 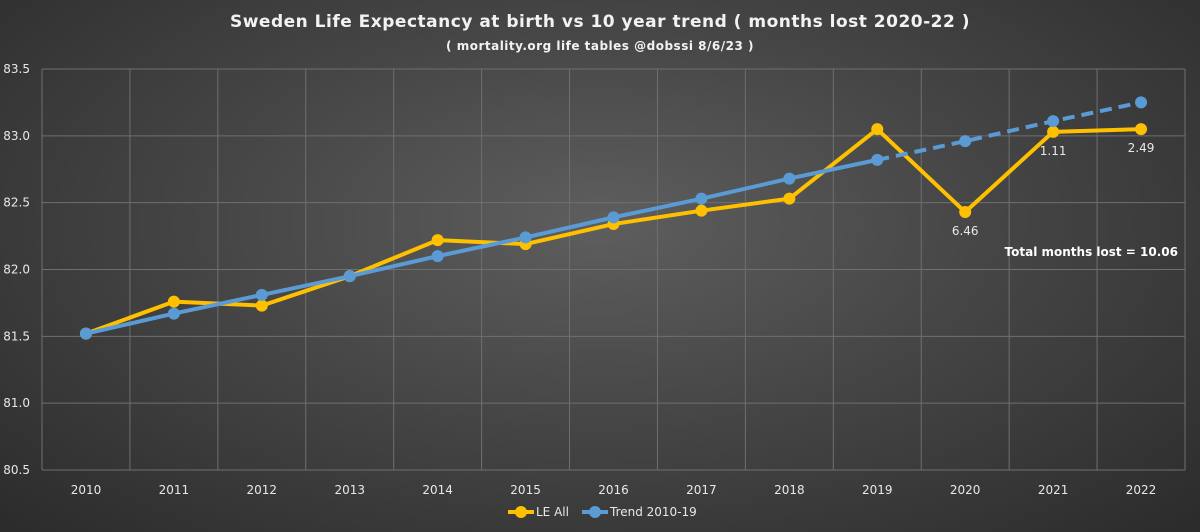 What do you see at coordinates (174, 490) in the screenshot?
I see `x-tick-label: 2011` at bounding box center [174, 490].